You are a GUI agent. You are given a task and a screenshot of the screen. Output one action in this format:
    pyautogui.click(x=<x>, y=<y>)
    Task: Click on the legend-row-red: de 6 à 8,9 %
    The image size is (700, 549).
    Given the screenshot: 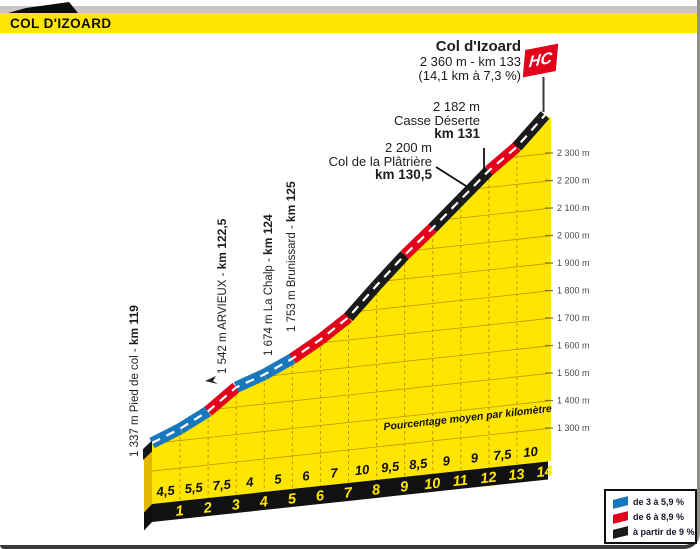 What is the action you would take?
    pyautogui.click(x=652, y=517)
    